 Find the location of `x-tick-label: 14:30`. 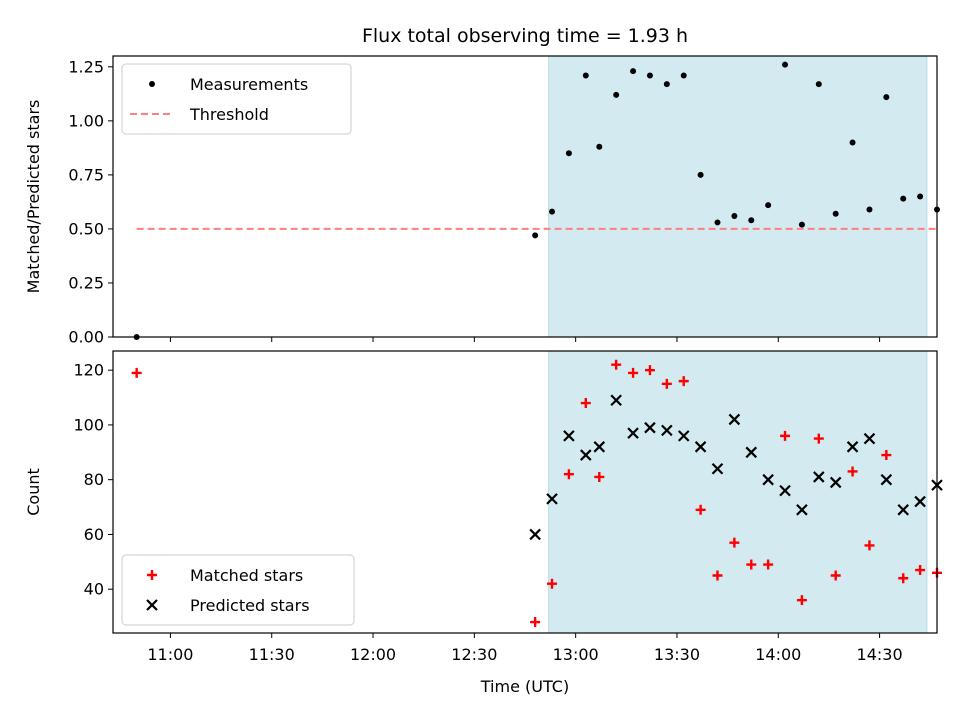

x-tick-label: 14:30 is located at coordinates (880, 654).